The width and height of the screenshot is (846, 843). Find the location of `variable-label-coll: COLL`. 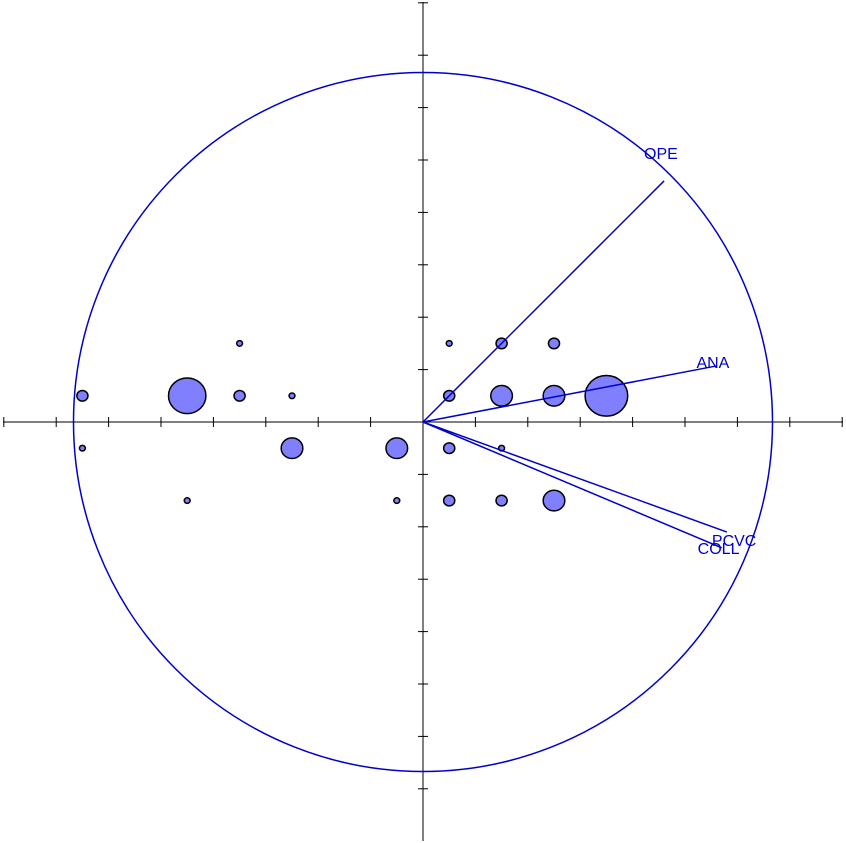

variable-label-coll: COLL is located at coordinates (719, 549).